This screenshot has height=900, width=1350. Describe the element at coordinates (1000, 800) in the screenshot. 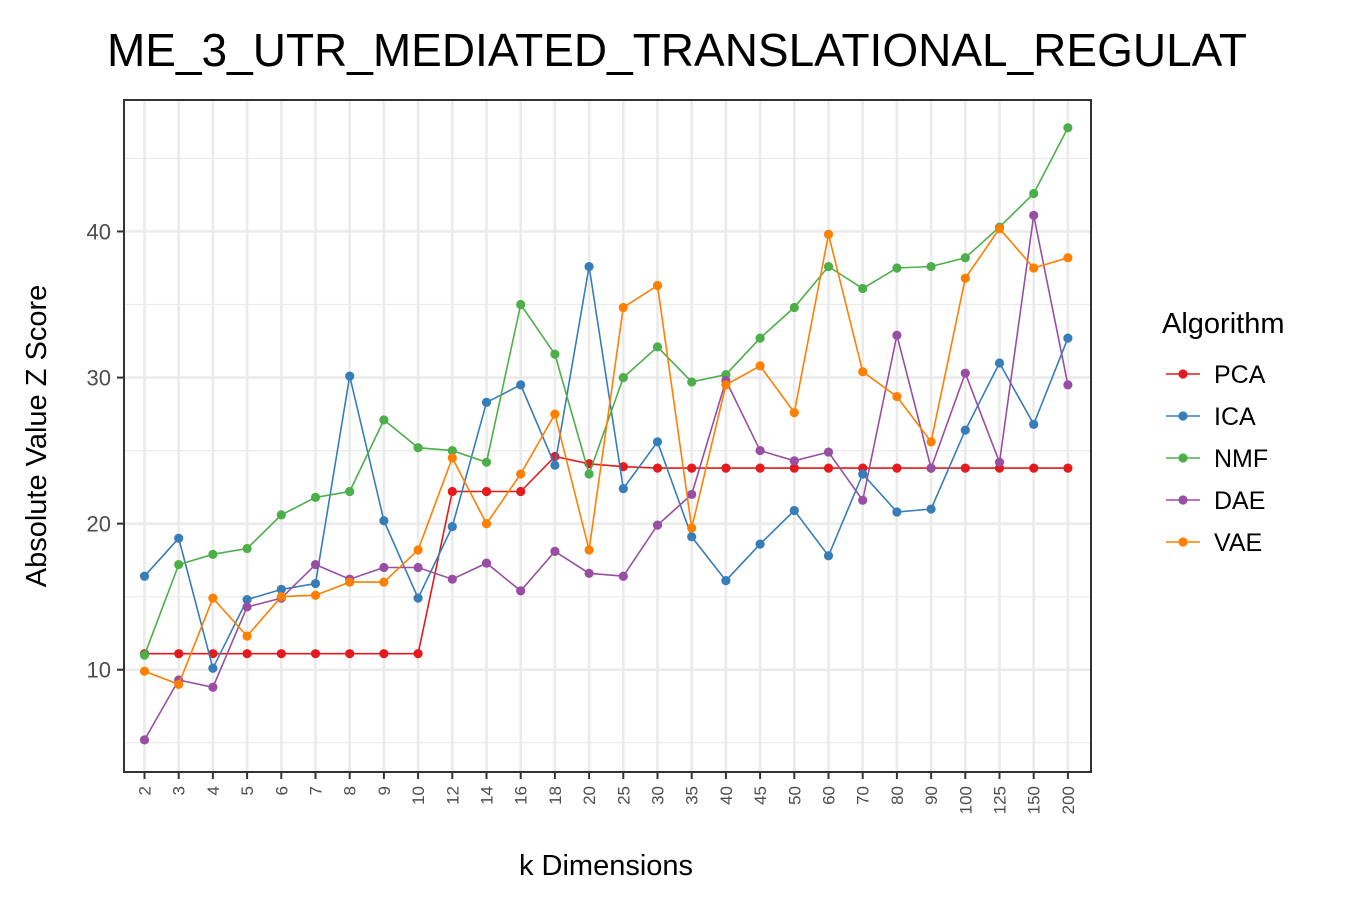

I see `x-tick-label: 125` at that location.